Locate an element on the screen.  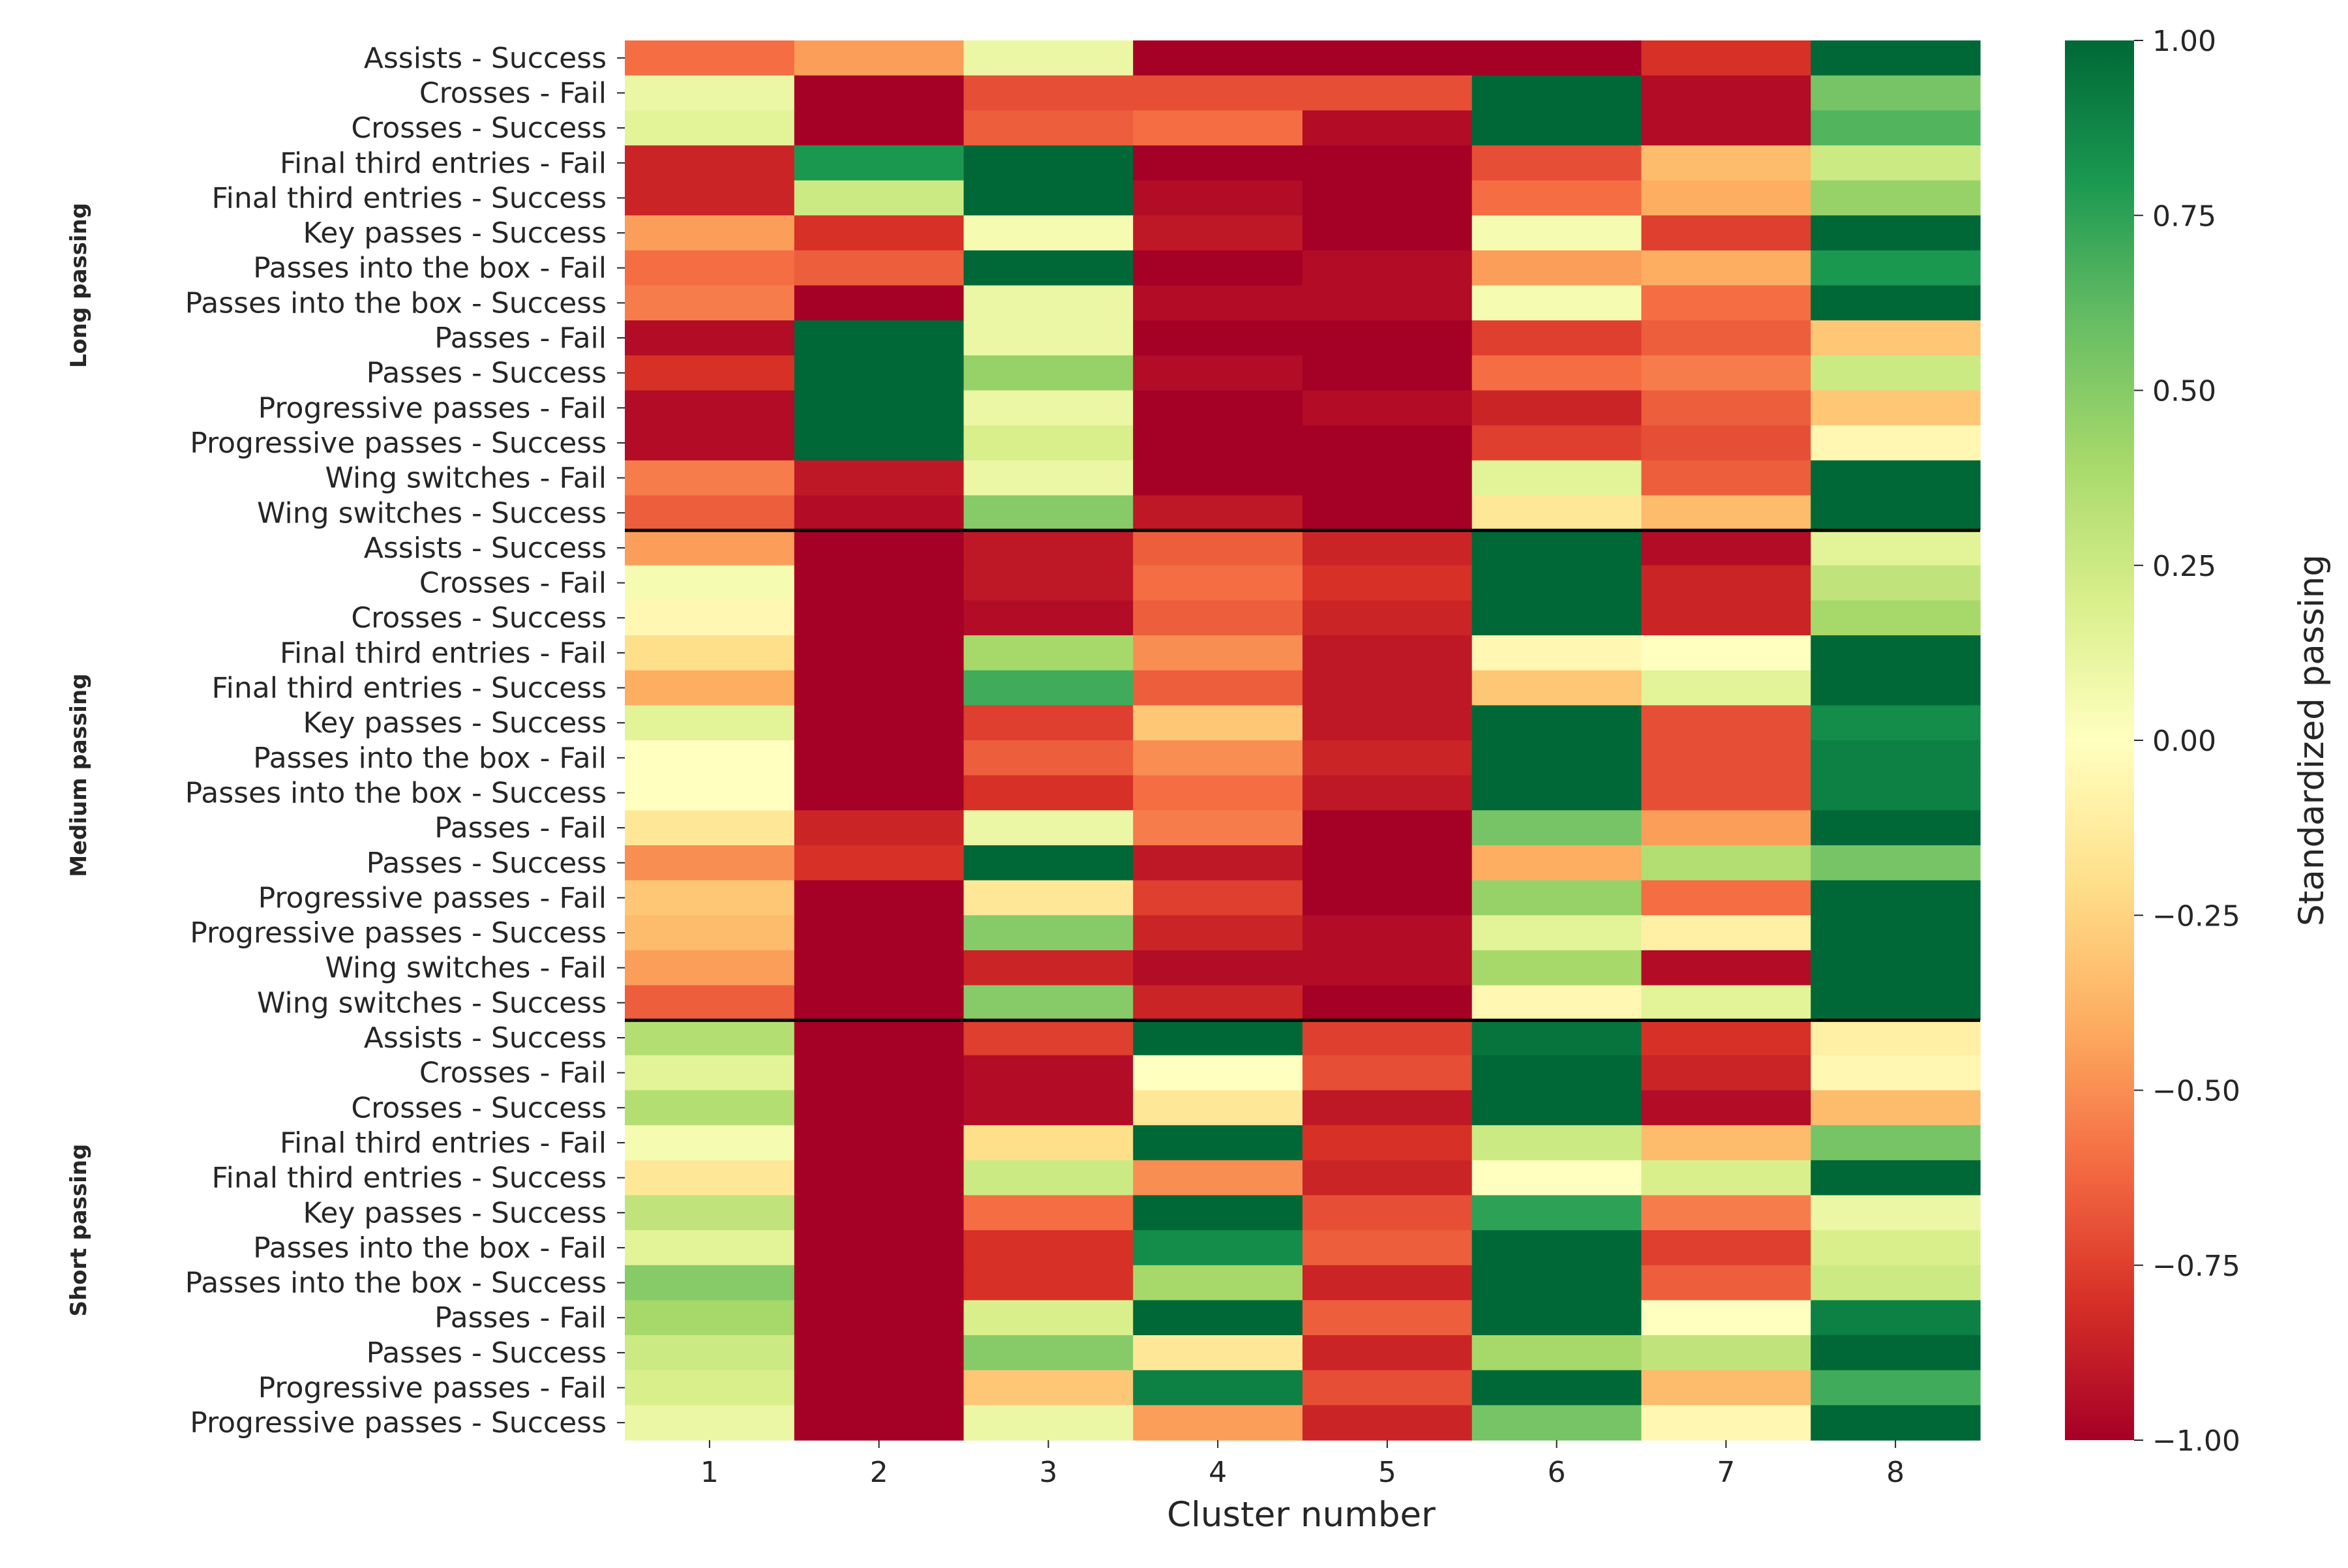
colorbar-ticks: 1.00 0.75 0.50 0.25 0.00 −0.25 −0.50 −0.75 −1.00 is located at coordinates (2187, 741).